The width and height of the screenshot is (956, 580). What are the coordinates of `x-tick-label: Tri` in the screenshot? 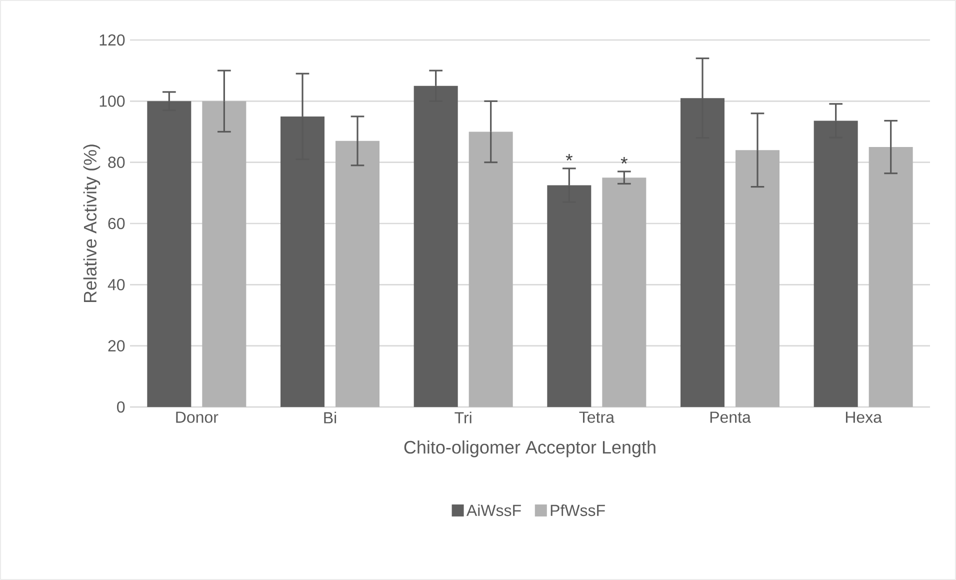 It's located at (463, 418).